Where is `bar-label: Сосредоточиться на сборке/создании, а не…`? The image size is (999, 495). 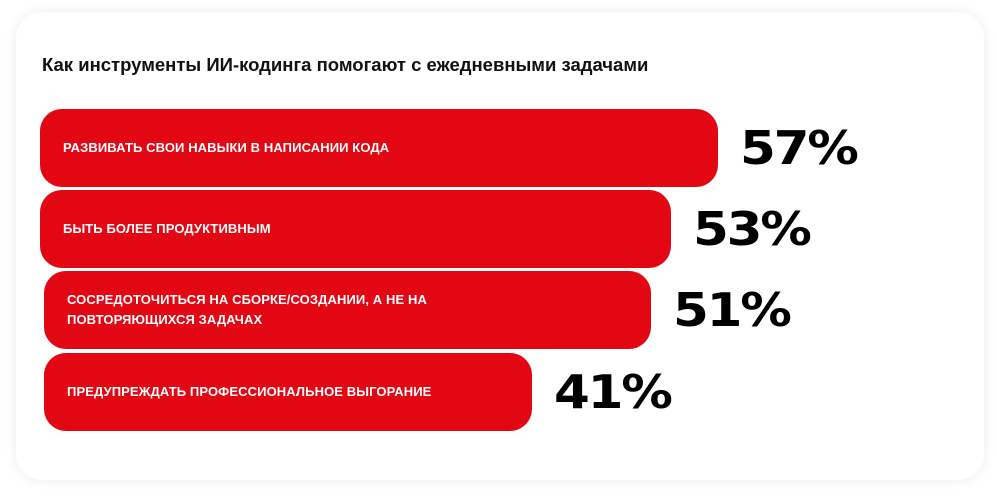
bar-label: Сосредоточиться на сборке/создании, а не… is located at coordinates (247, 309).